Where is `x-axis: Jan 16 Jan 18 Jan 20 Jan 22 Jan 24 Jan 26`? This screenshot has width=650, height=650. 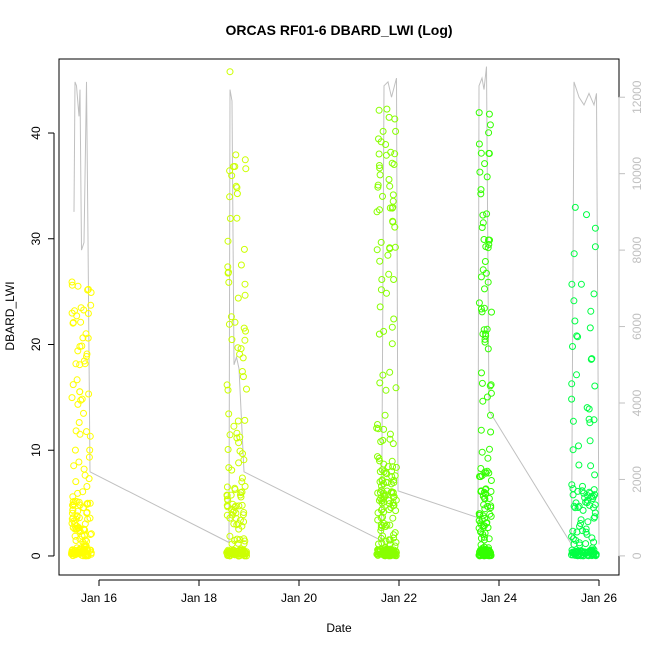
x-axis: Jan 16 Jan 18 Jan 20 Jan 22 Jan 24 Jan 26 is located at coordinates (349, 592).